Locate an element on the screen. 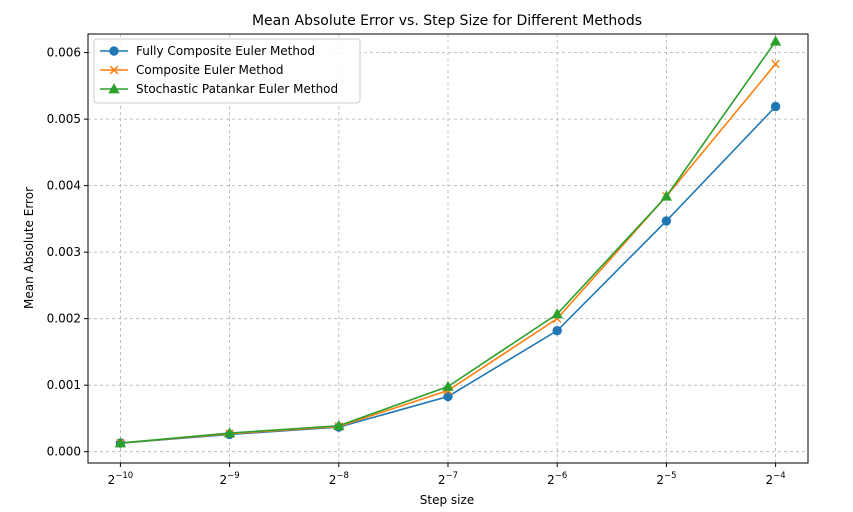 This screenshot has height=512, width=853. y-tick-label: 0.002 is located at coordinates (64, 319).